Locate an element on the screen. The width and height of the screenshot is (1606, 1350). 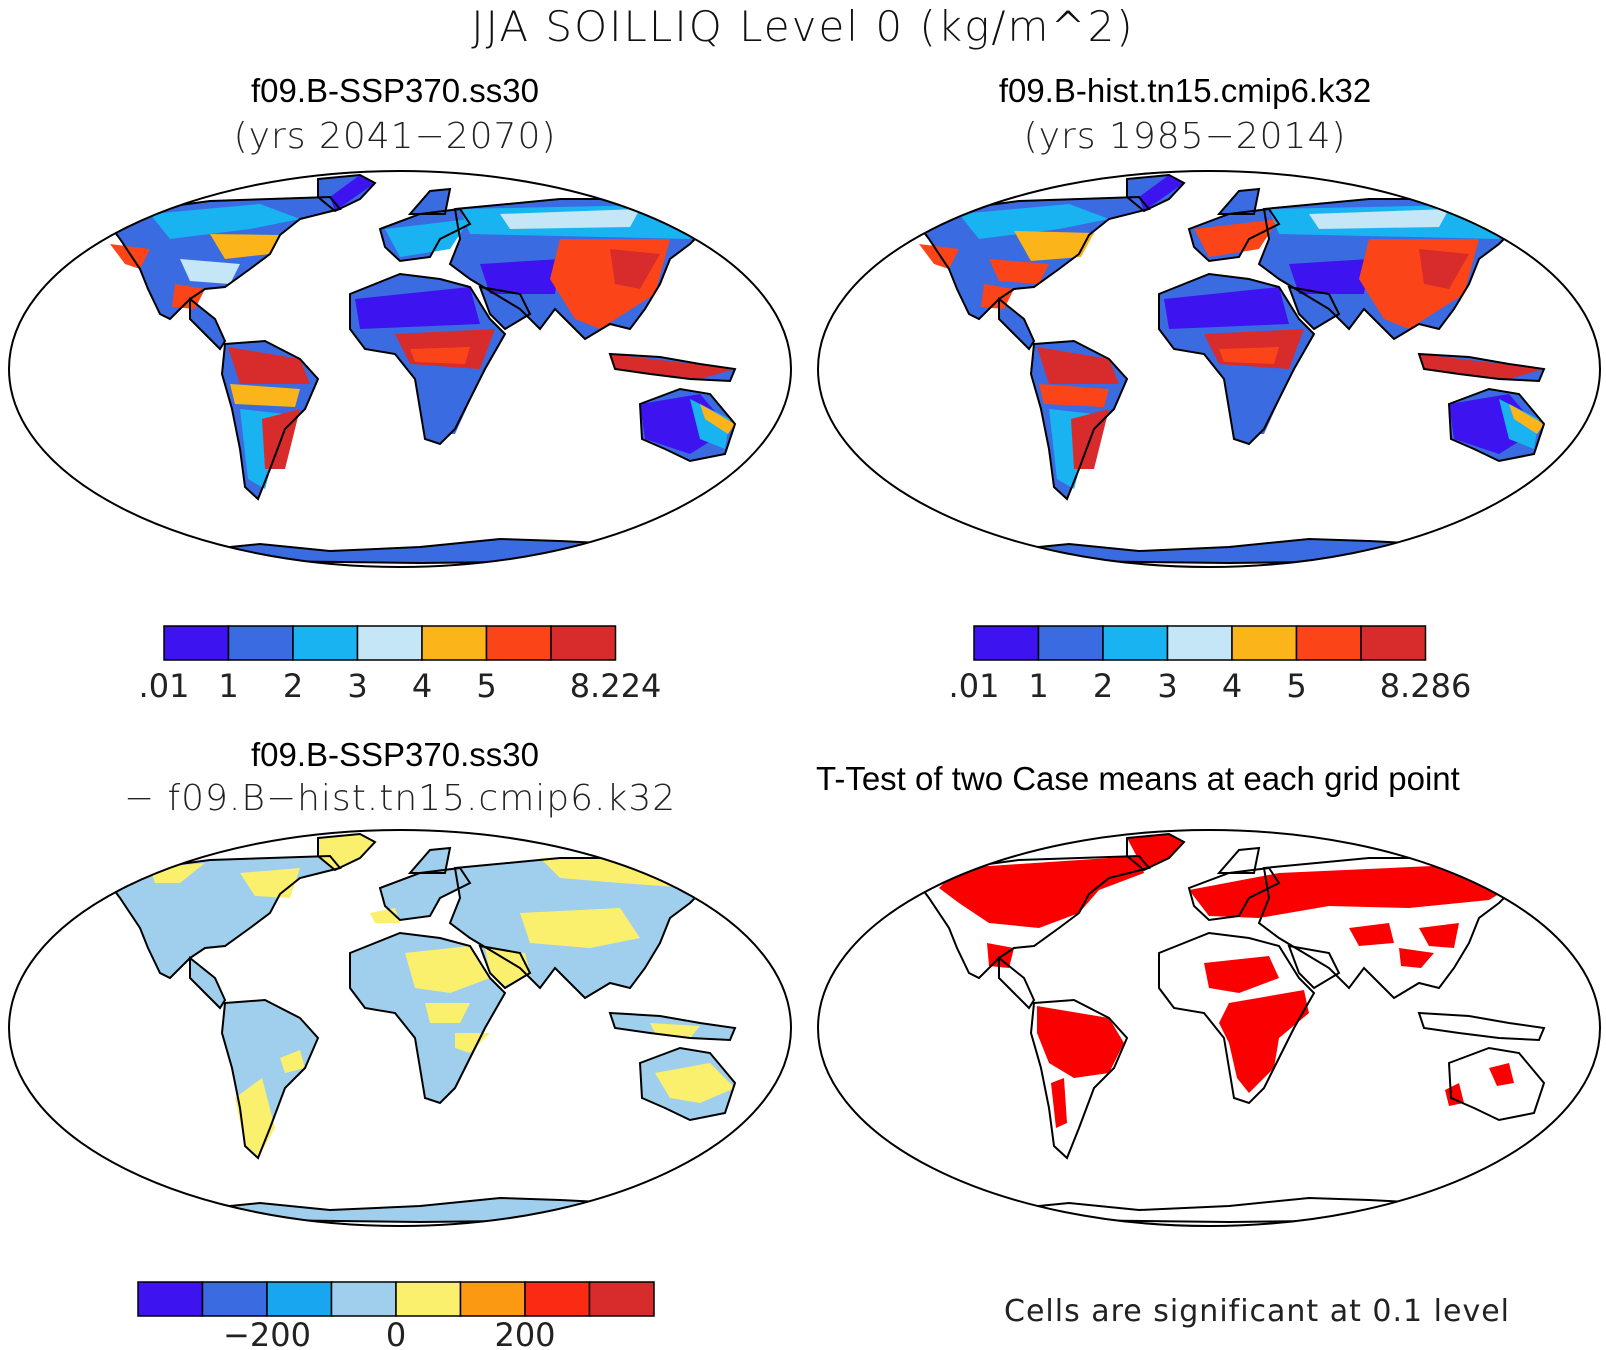
colorbar-tick-label: 200 is located at coordinates (524, 1333).